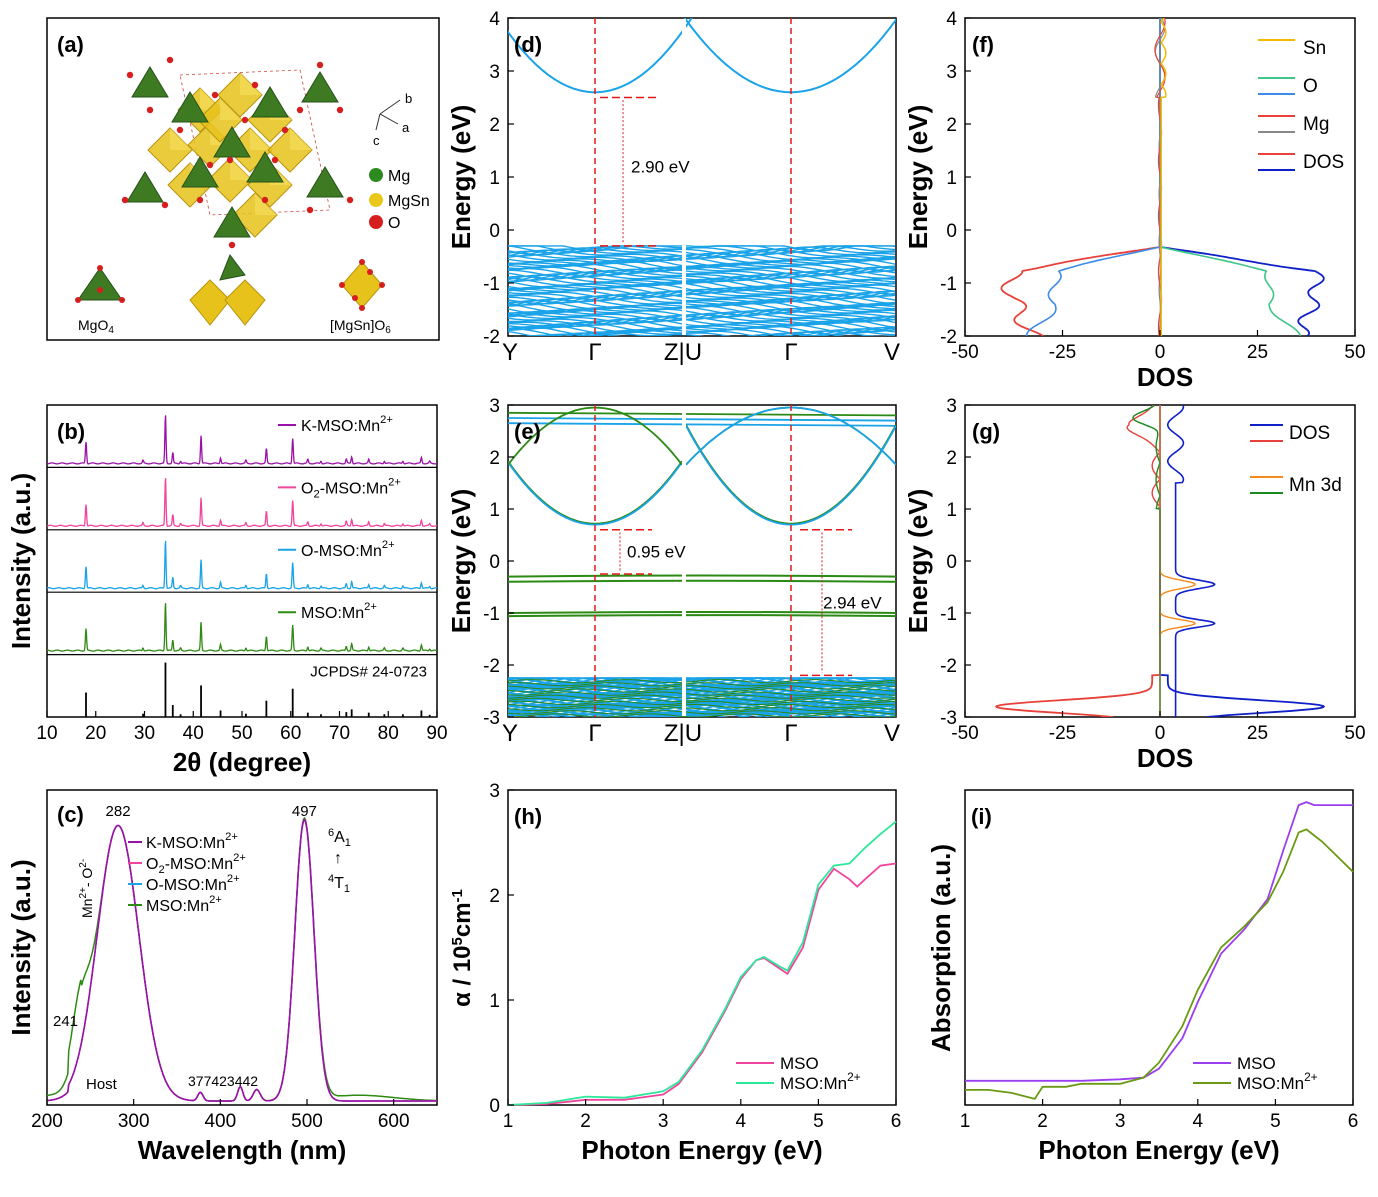 The image size is (1378, 1197). I want to click on legend-mgsn: MgSn, so click(409, 201).